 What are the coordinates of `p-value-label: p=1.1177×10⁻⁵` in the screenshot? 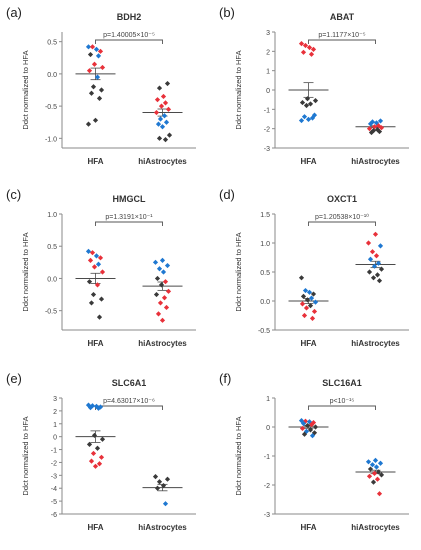 It's located at (341, 35).